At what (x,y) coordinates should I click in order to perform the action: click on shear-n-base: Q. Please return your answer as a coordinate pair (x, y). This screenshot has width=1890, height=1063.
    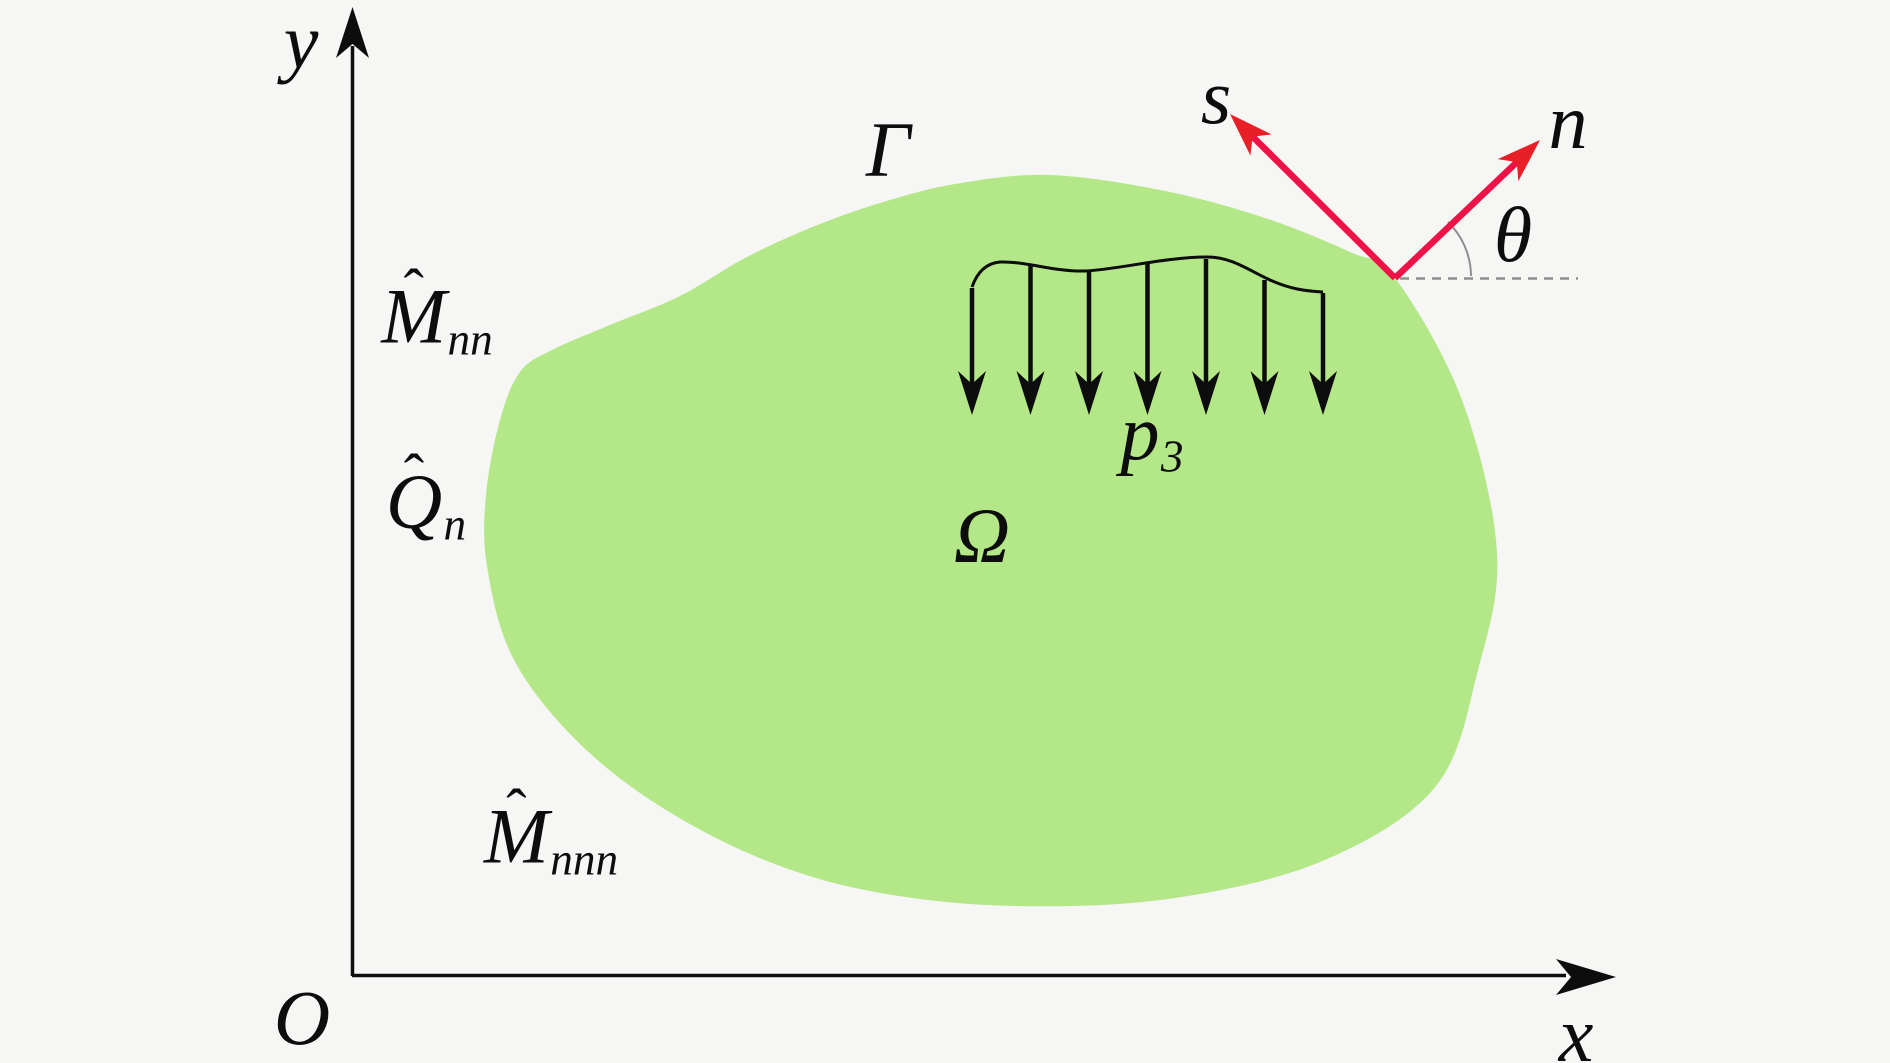
    Looking at the image, I should click on (414, 501).